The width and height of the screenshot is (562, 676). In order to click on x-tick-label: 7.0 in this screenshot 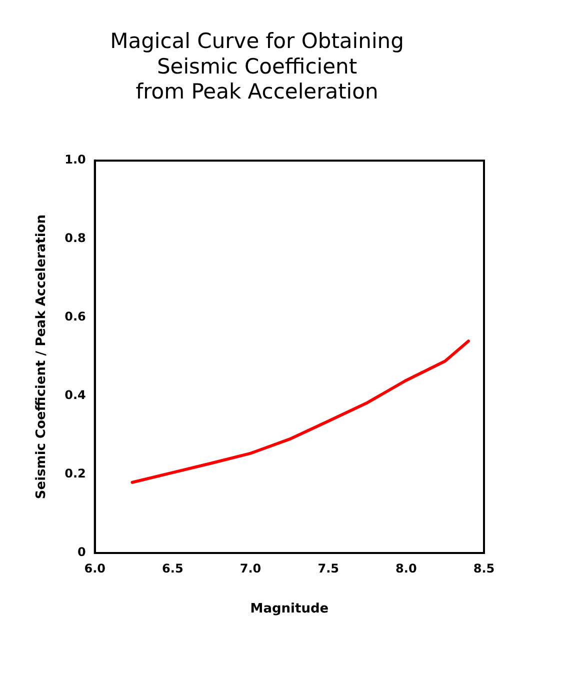, I will do `click(251, 568)`.